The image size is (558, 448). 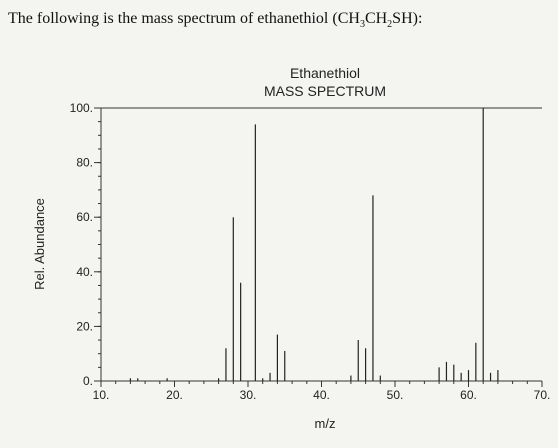 I want to click on y-tick-label: 80., so click(x=84, y=163).